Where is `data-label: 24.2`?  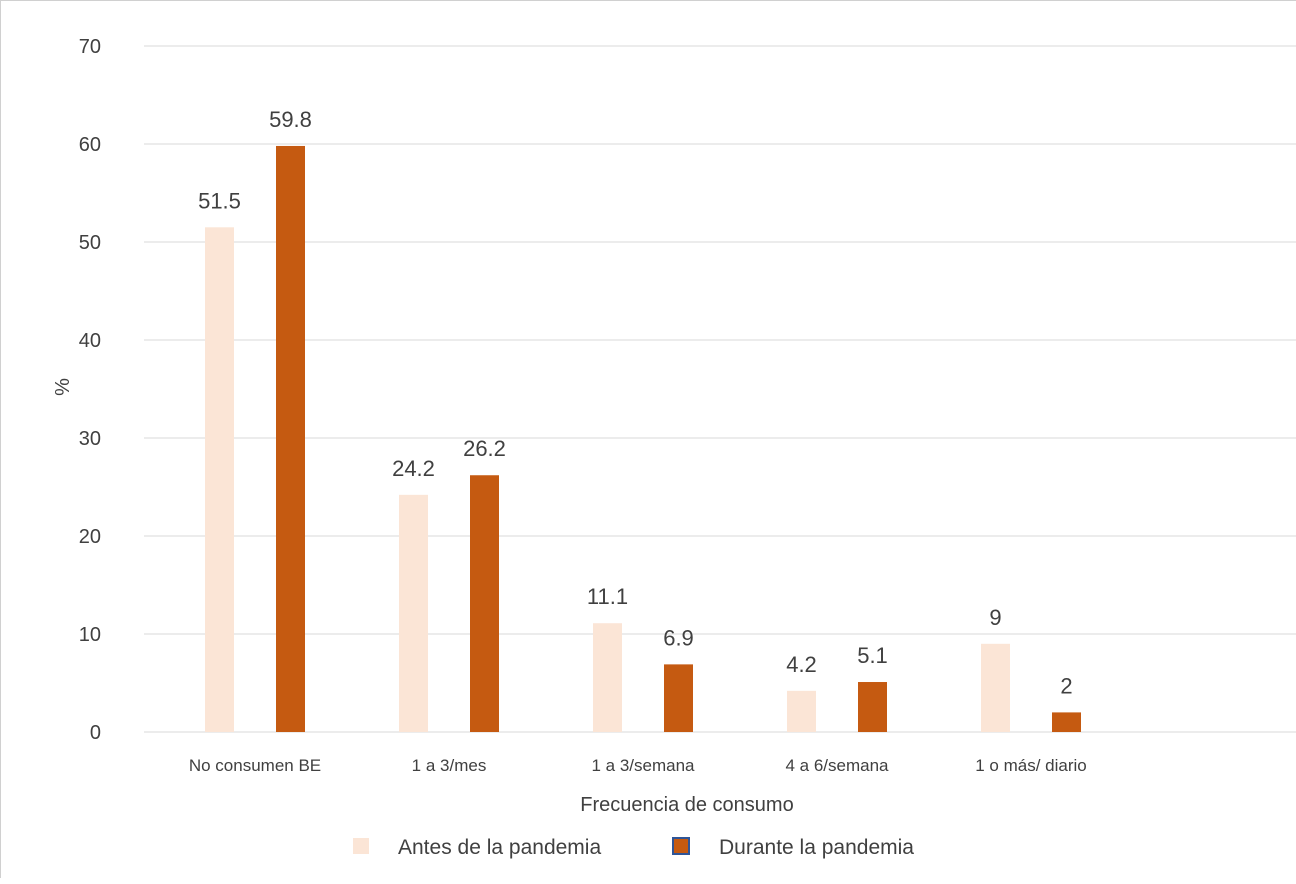 data-label: 24.2 is located at coordinates (413, 468).